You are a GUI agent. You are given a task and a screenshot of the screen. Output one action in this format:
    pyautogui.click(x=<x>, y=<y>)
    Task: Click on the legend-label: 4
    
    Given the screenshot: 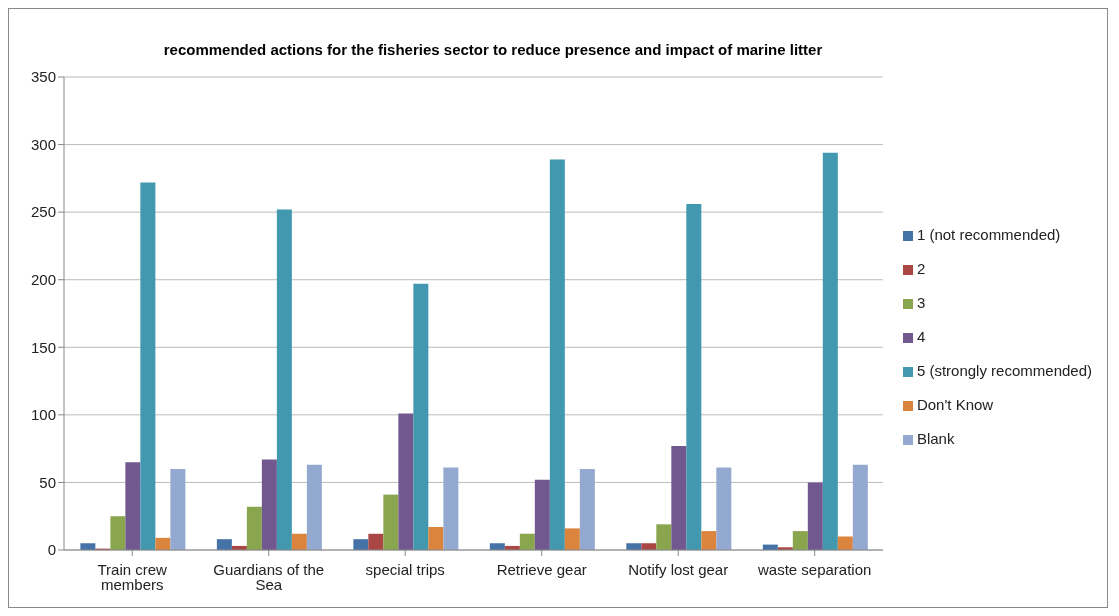 What is the action you would take?
    pyautogui.click(x=921, y=336)
    